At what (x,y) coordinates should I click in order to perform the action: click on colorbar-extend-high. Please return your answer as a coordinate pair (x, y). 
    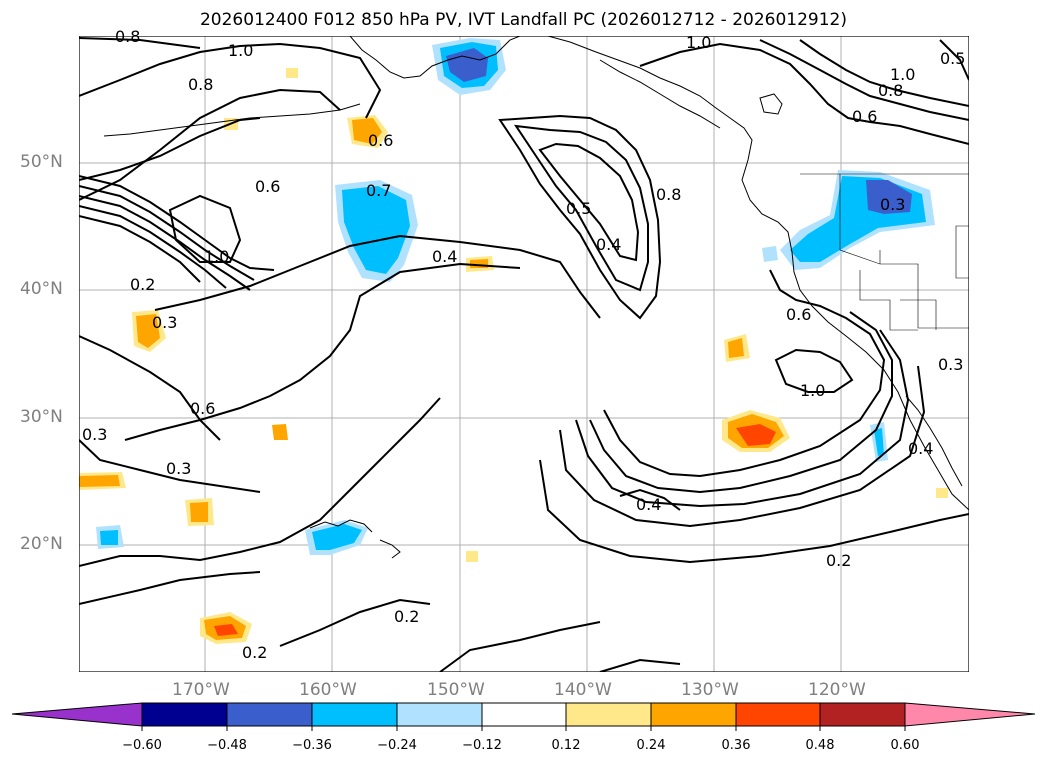
    Looking at the image, I should click on (970, 714).